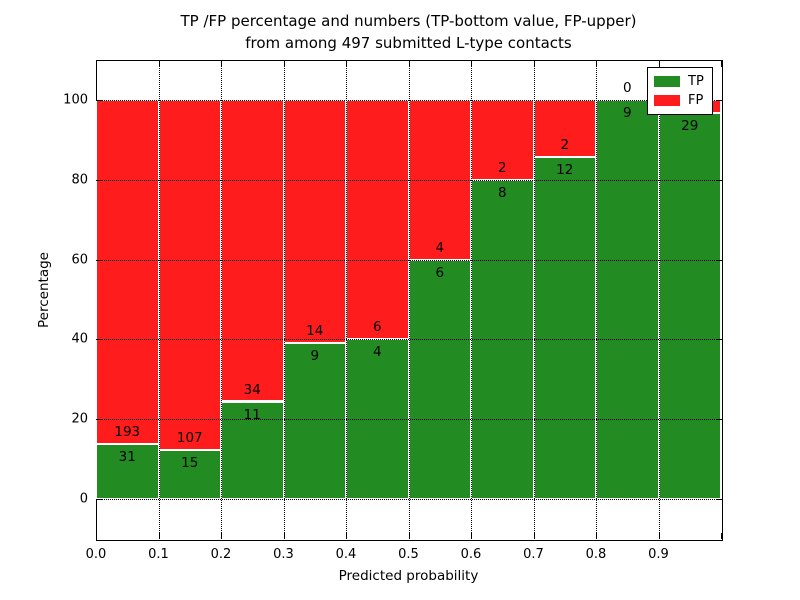 The image size is (800, 600). What do you see at coordinates (284, 536) in the screenshot?
I see `x-tick-bottom-0.3` at bounding box center [284, 536].